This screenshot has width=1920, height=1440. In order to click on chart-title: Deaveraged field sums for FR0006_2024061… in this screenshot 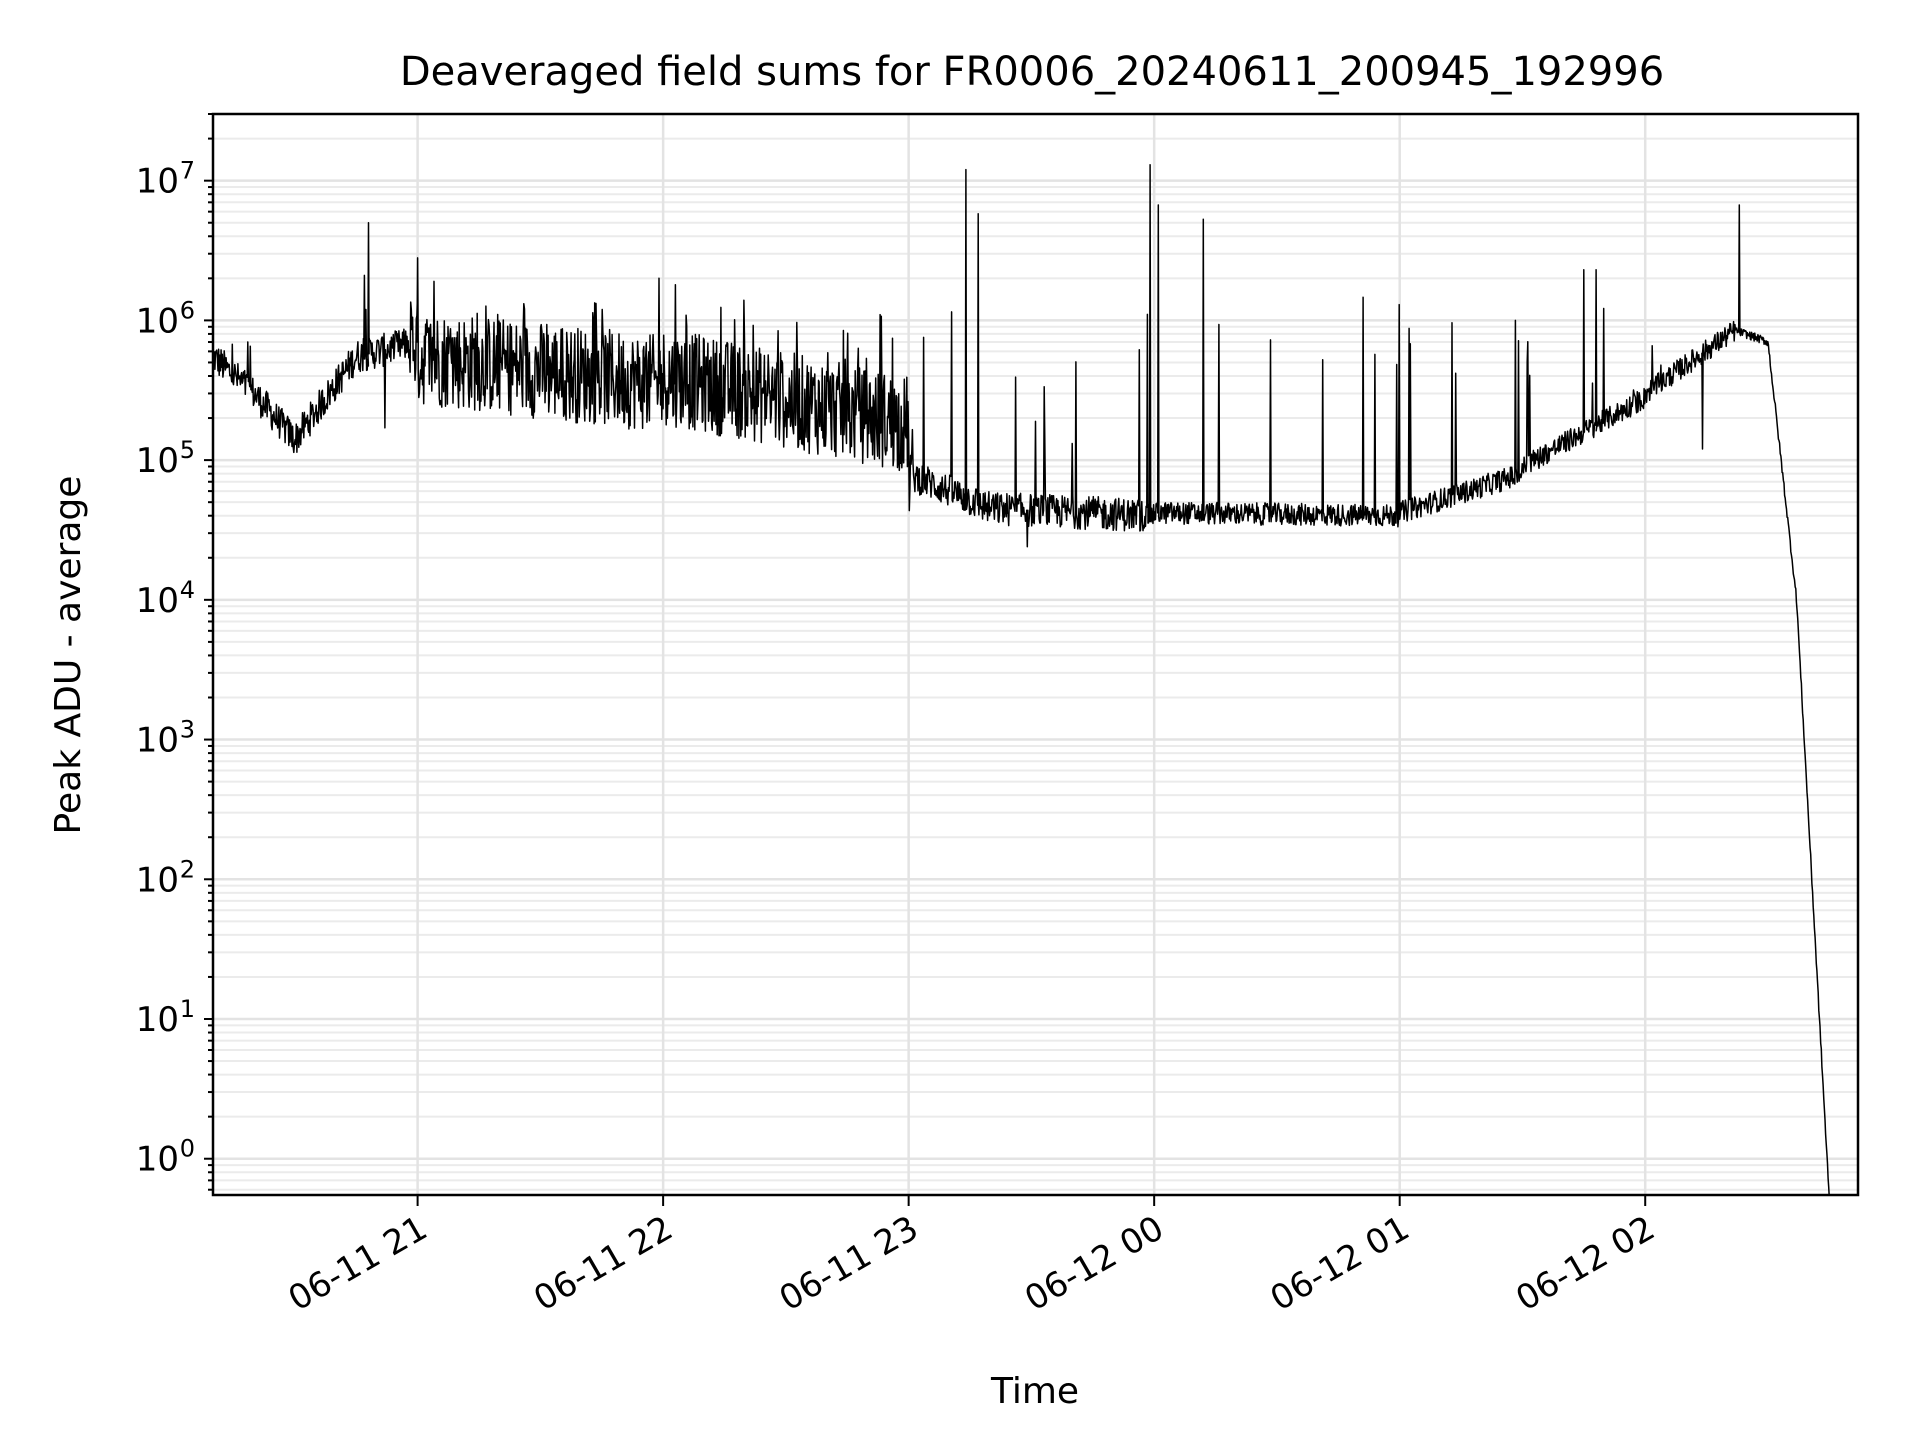, I will do `click(1032, 72)`.